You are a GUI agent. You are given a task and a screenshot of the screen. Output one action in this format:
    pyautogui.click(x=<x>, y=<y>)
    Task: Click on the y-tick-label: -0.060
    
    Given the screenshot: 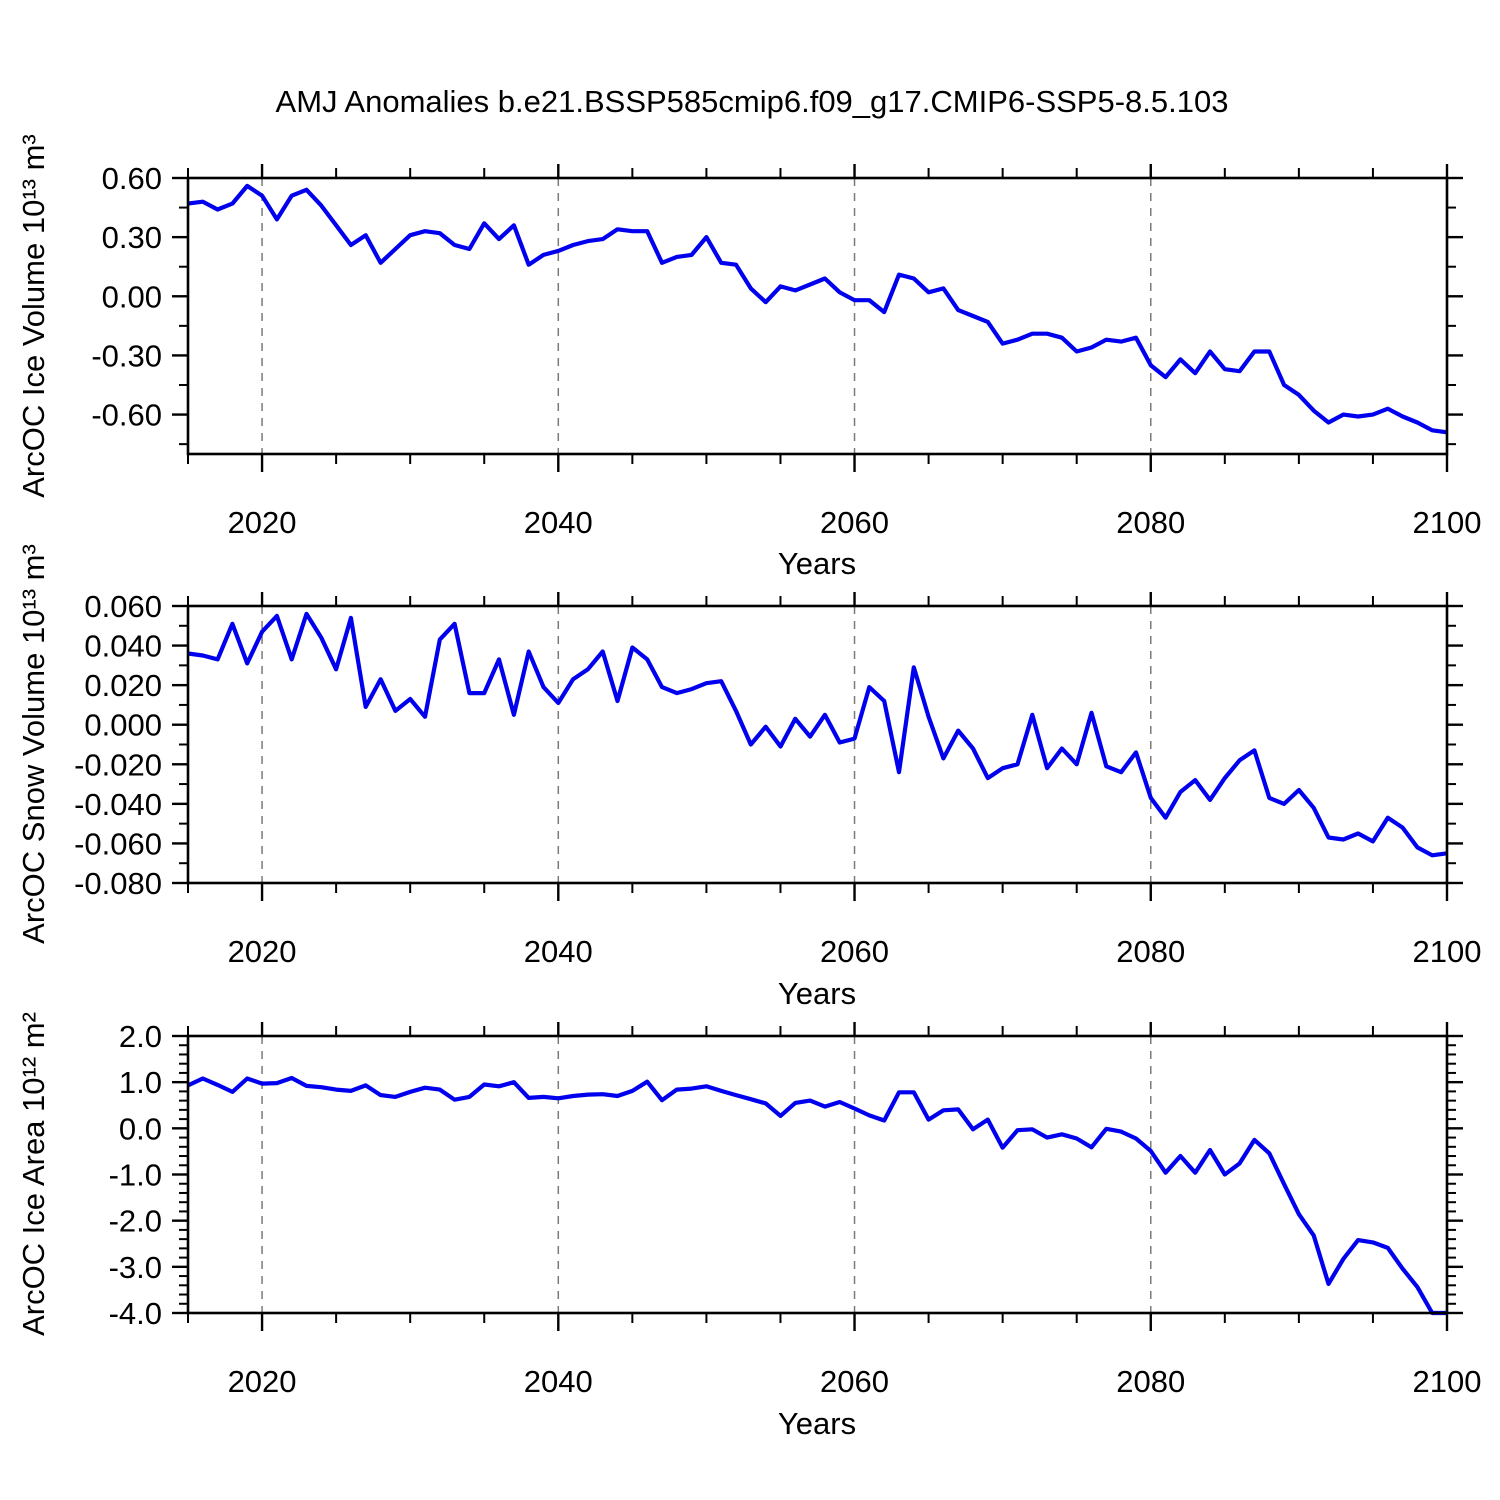 What is the action you would take?
    pyautogui.click(x=118, y=843)
    